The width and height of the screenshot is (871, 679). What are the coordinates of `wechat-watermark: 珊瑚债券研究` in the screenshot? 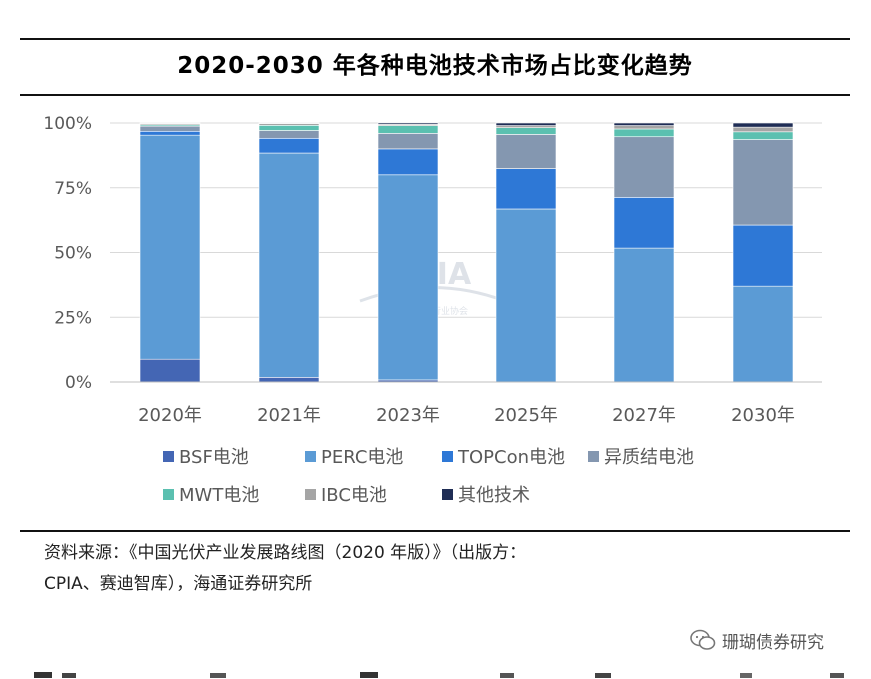 It's located at (757, 640).